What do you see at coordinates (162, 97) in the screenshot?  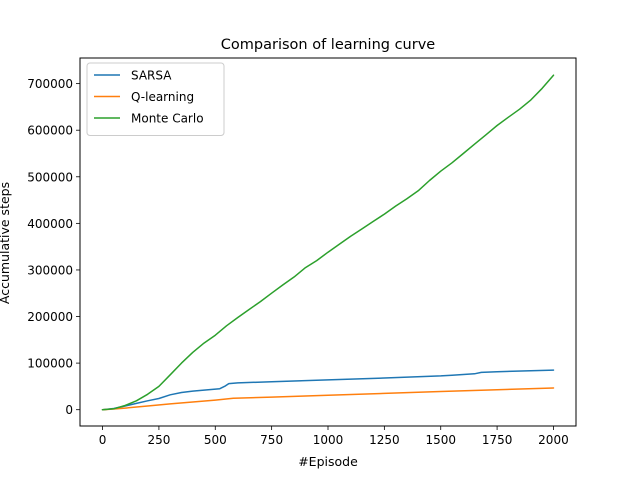 I see `legend-label-1: Q-learning` at bounding box center [162, 97].